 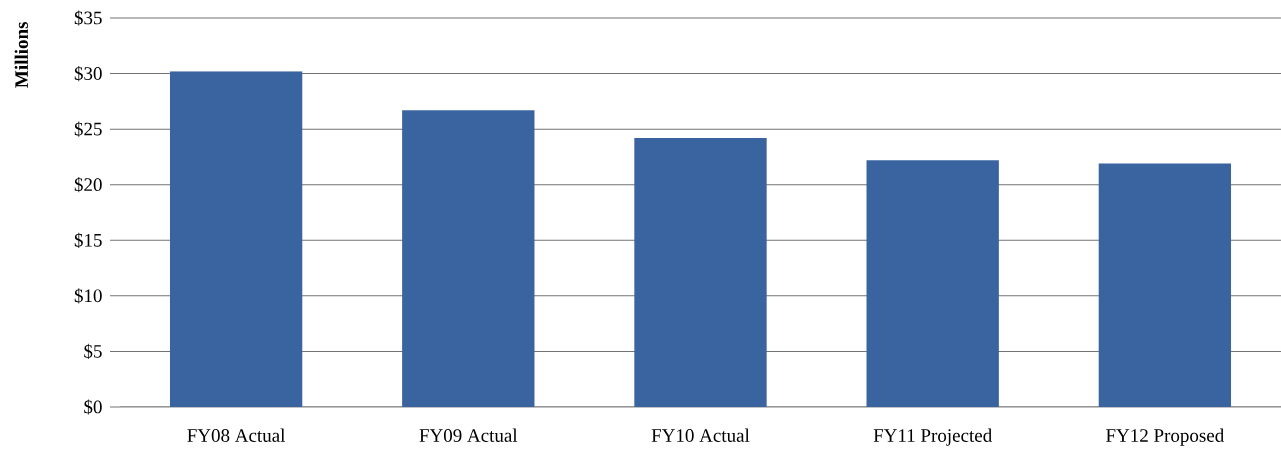 What do you see at coordinates (88, 18) in the screenshot?
I see `y-tick-label: $35` at bounding box center [88, 18].